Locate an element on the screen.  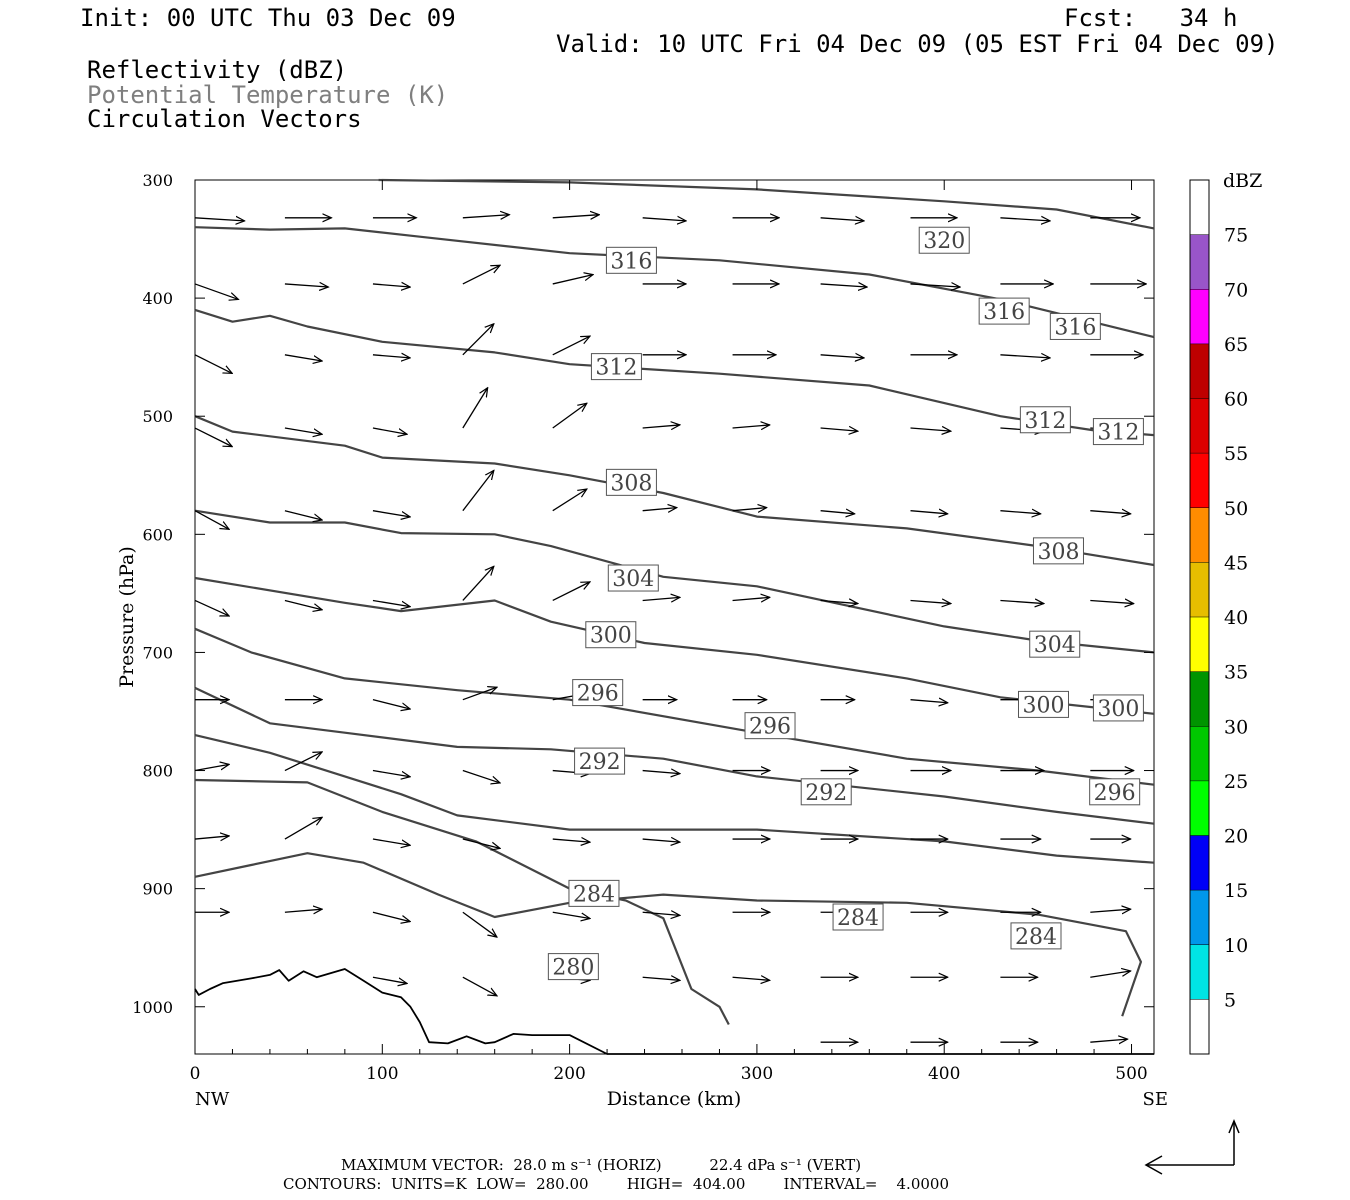
x-tick-label: 500 is located at coordinates (1131, 1074).